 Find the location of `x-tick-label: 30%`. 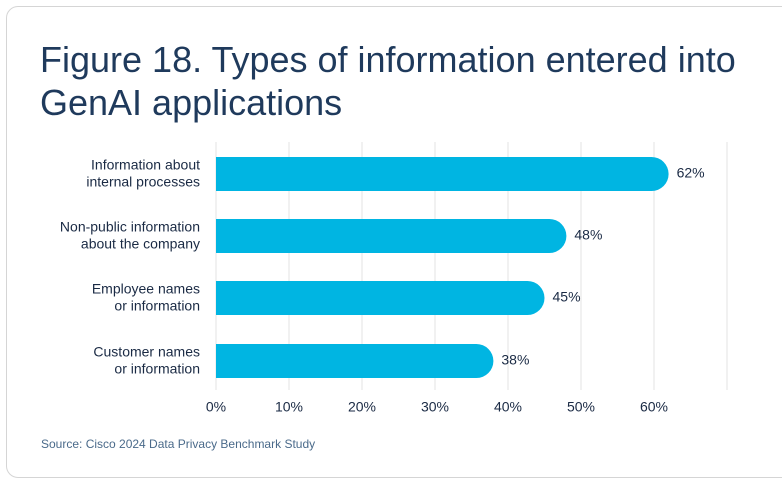

x-tick-label: 30% is located at coordinates (435, 407).